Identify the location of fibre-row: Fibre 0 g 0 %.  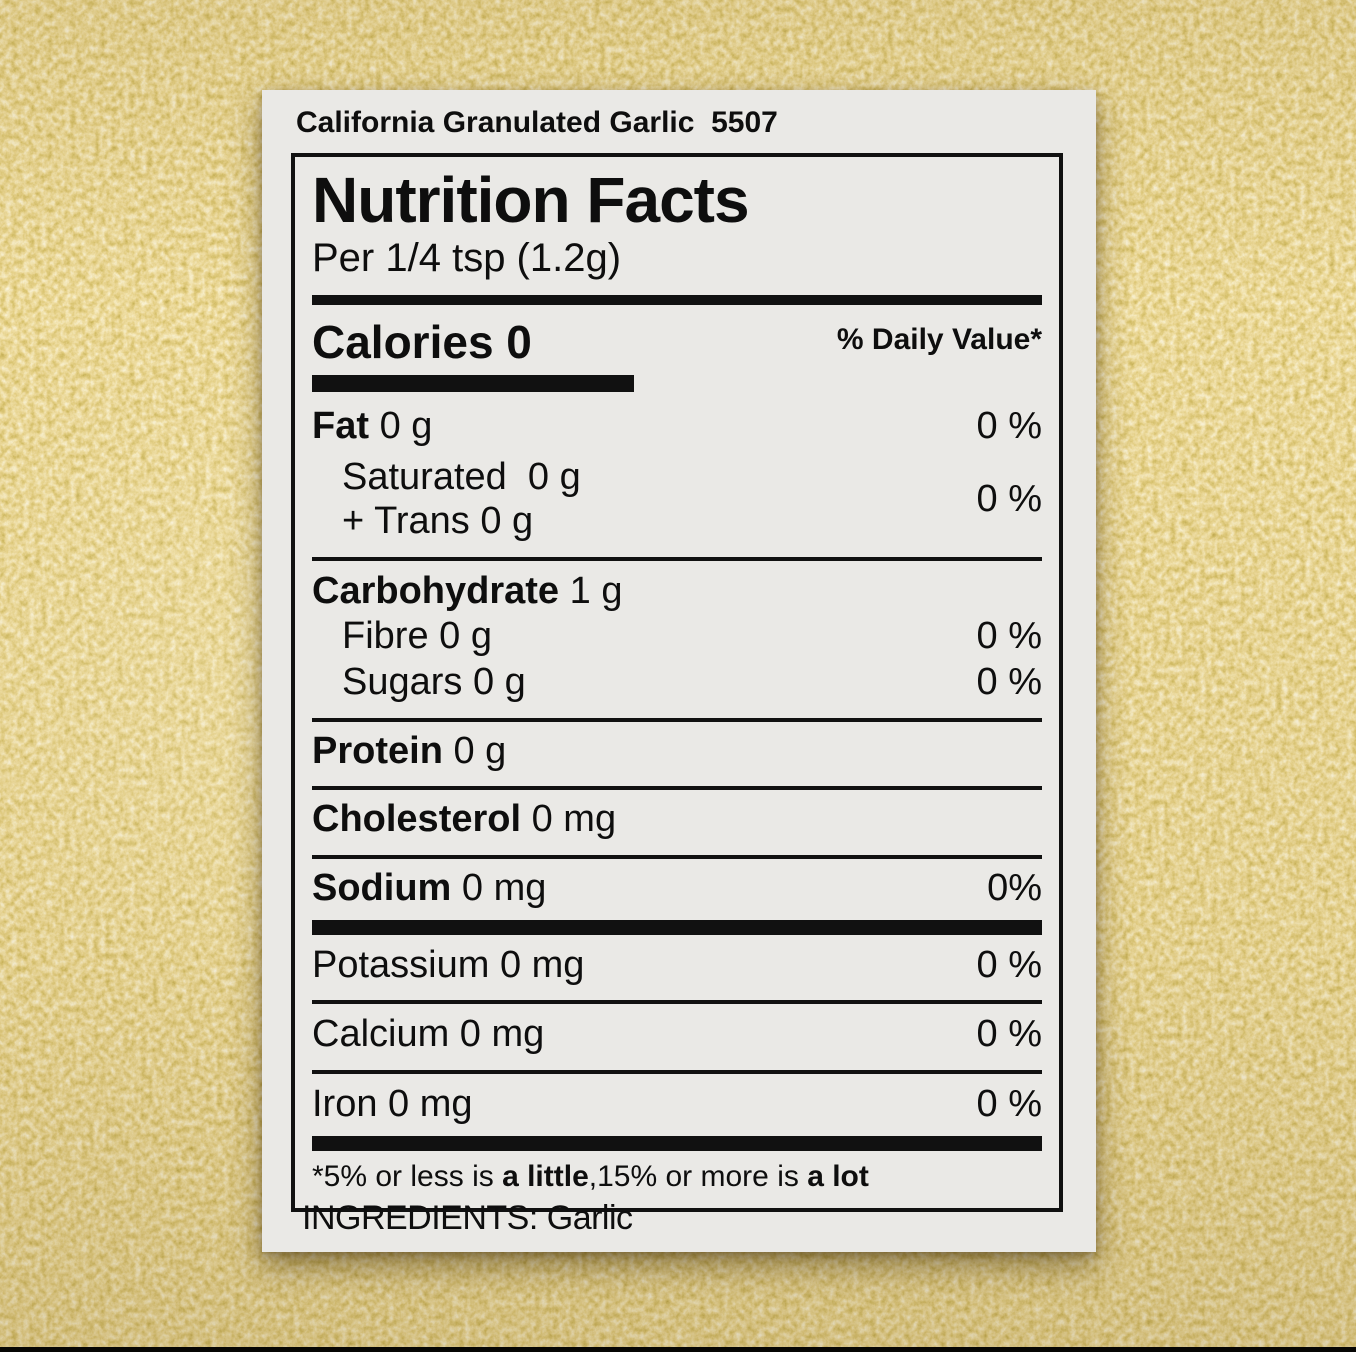
(677, 637).